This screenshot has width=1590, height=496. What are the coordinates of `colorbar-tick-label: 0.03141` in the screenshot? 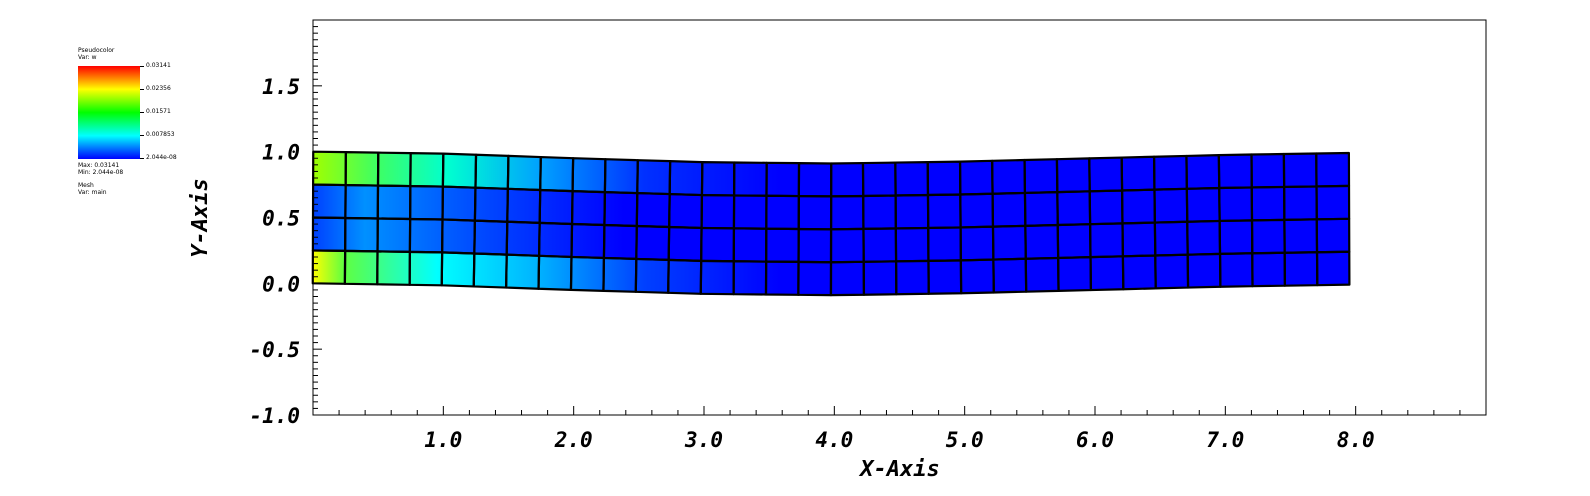 It's located at (158, 65).